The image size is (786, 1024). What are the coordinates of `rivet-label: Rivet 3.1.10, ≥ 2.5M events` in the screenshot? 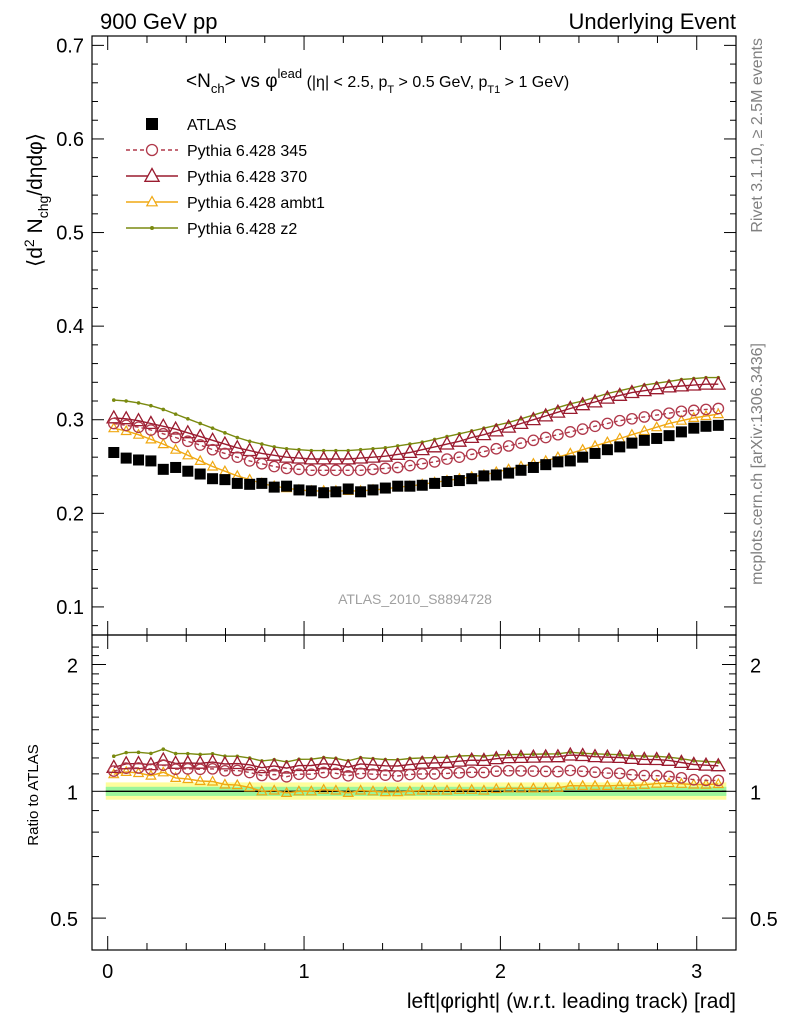 It's located at (757, 135).